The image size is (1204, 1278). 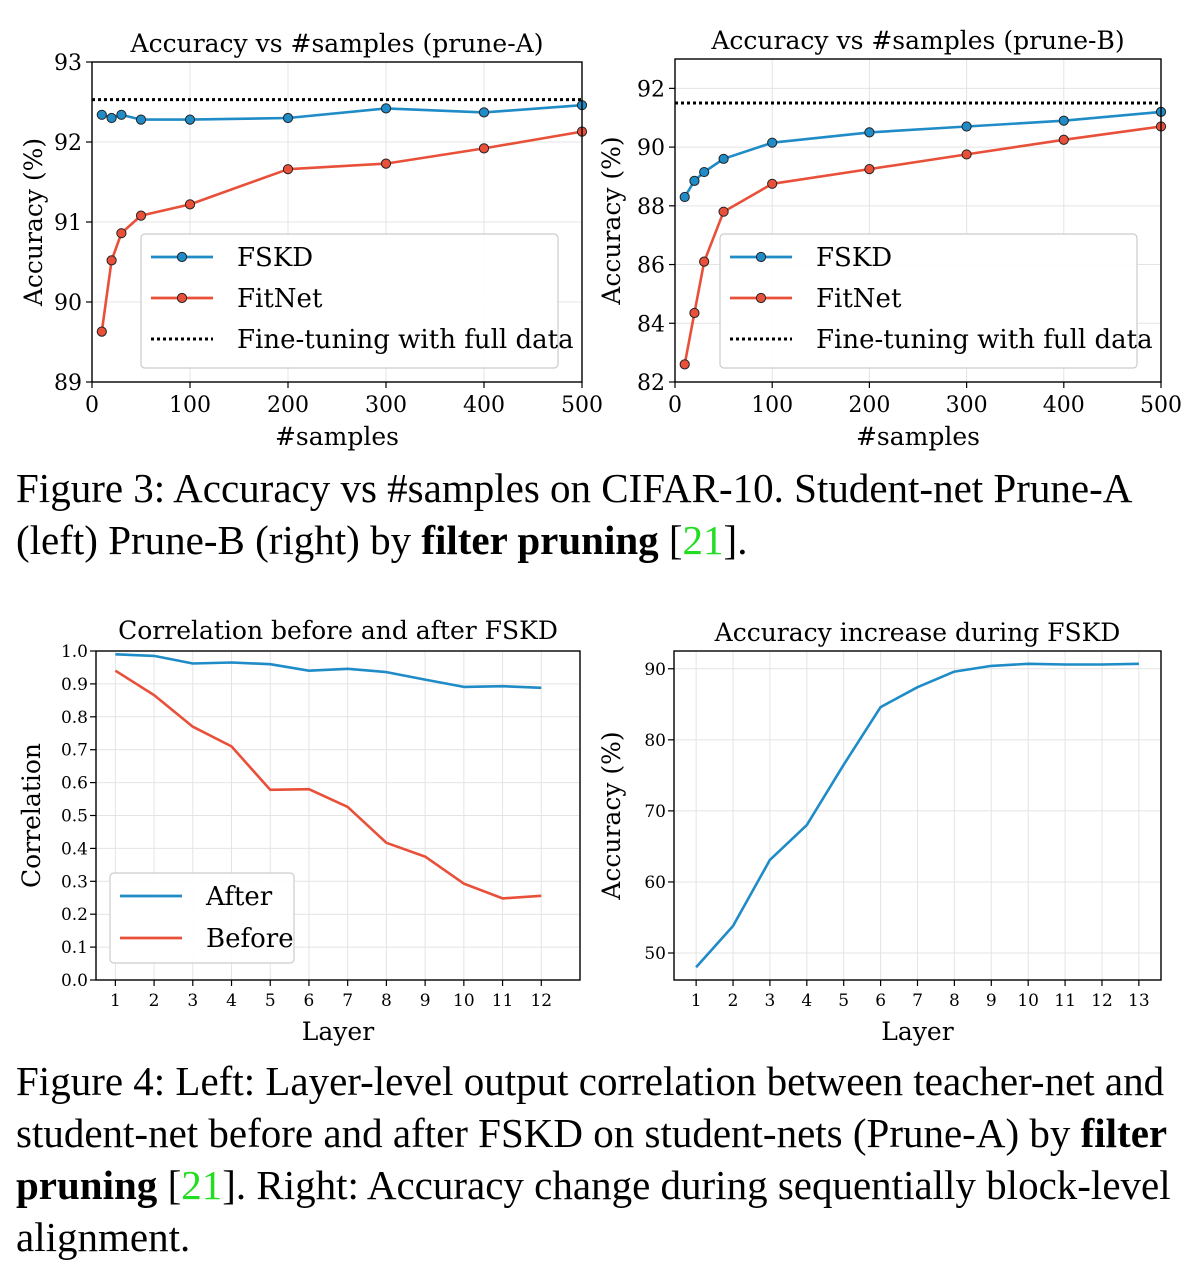 I want to click on x-tick-label: 2, so click(x=154, y=1001).